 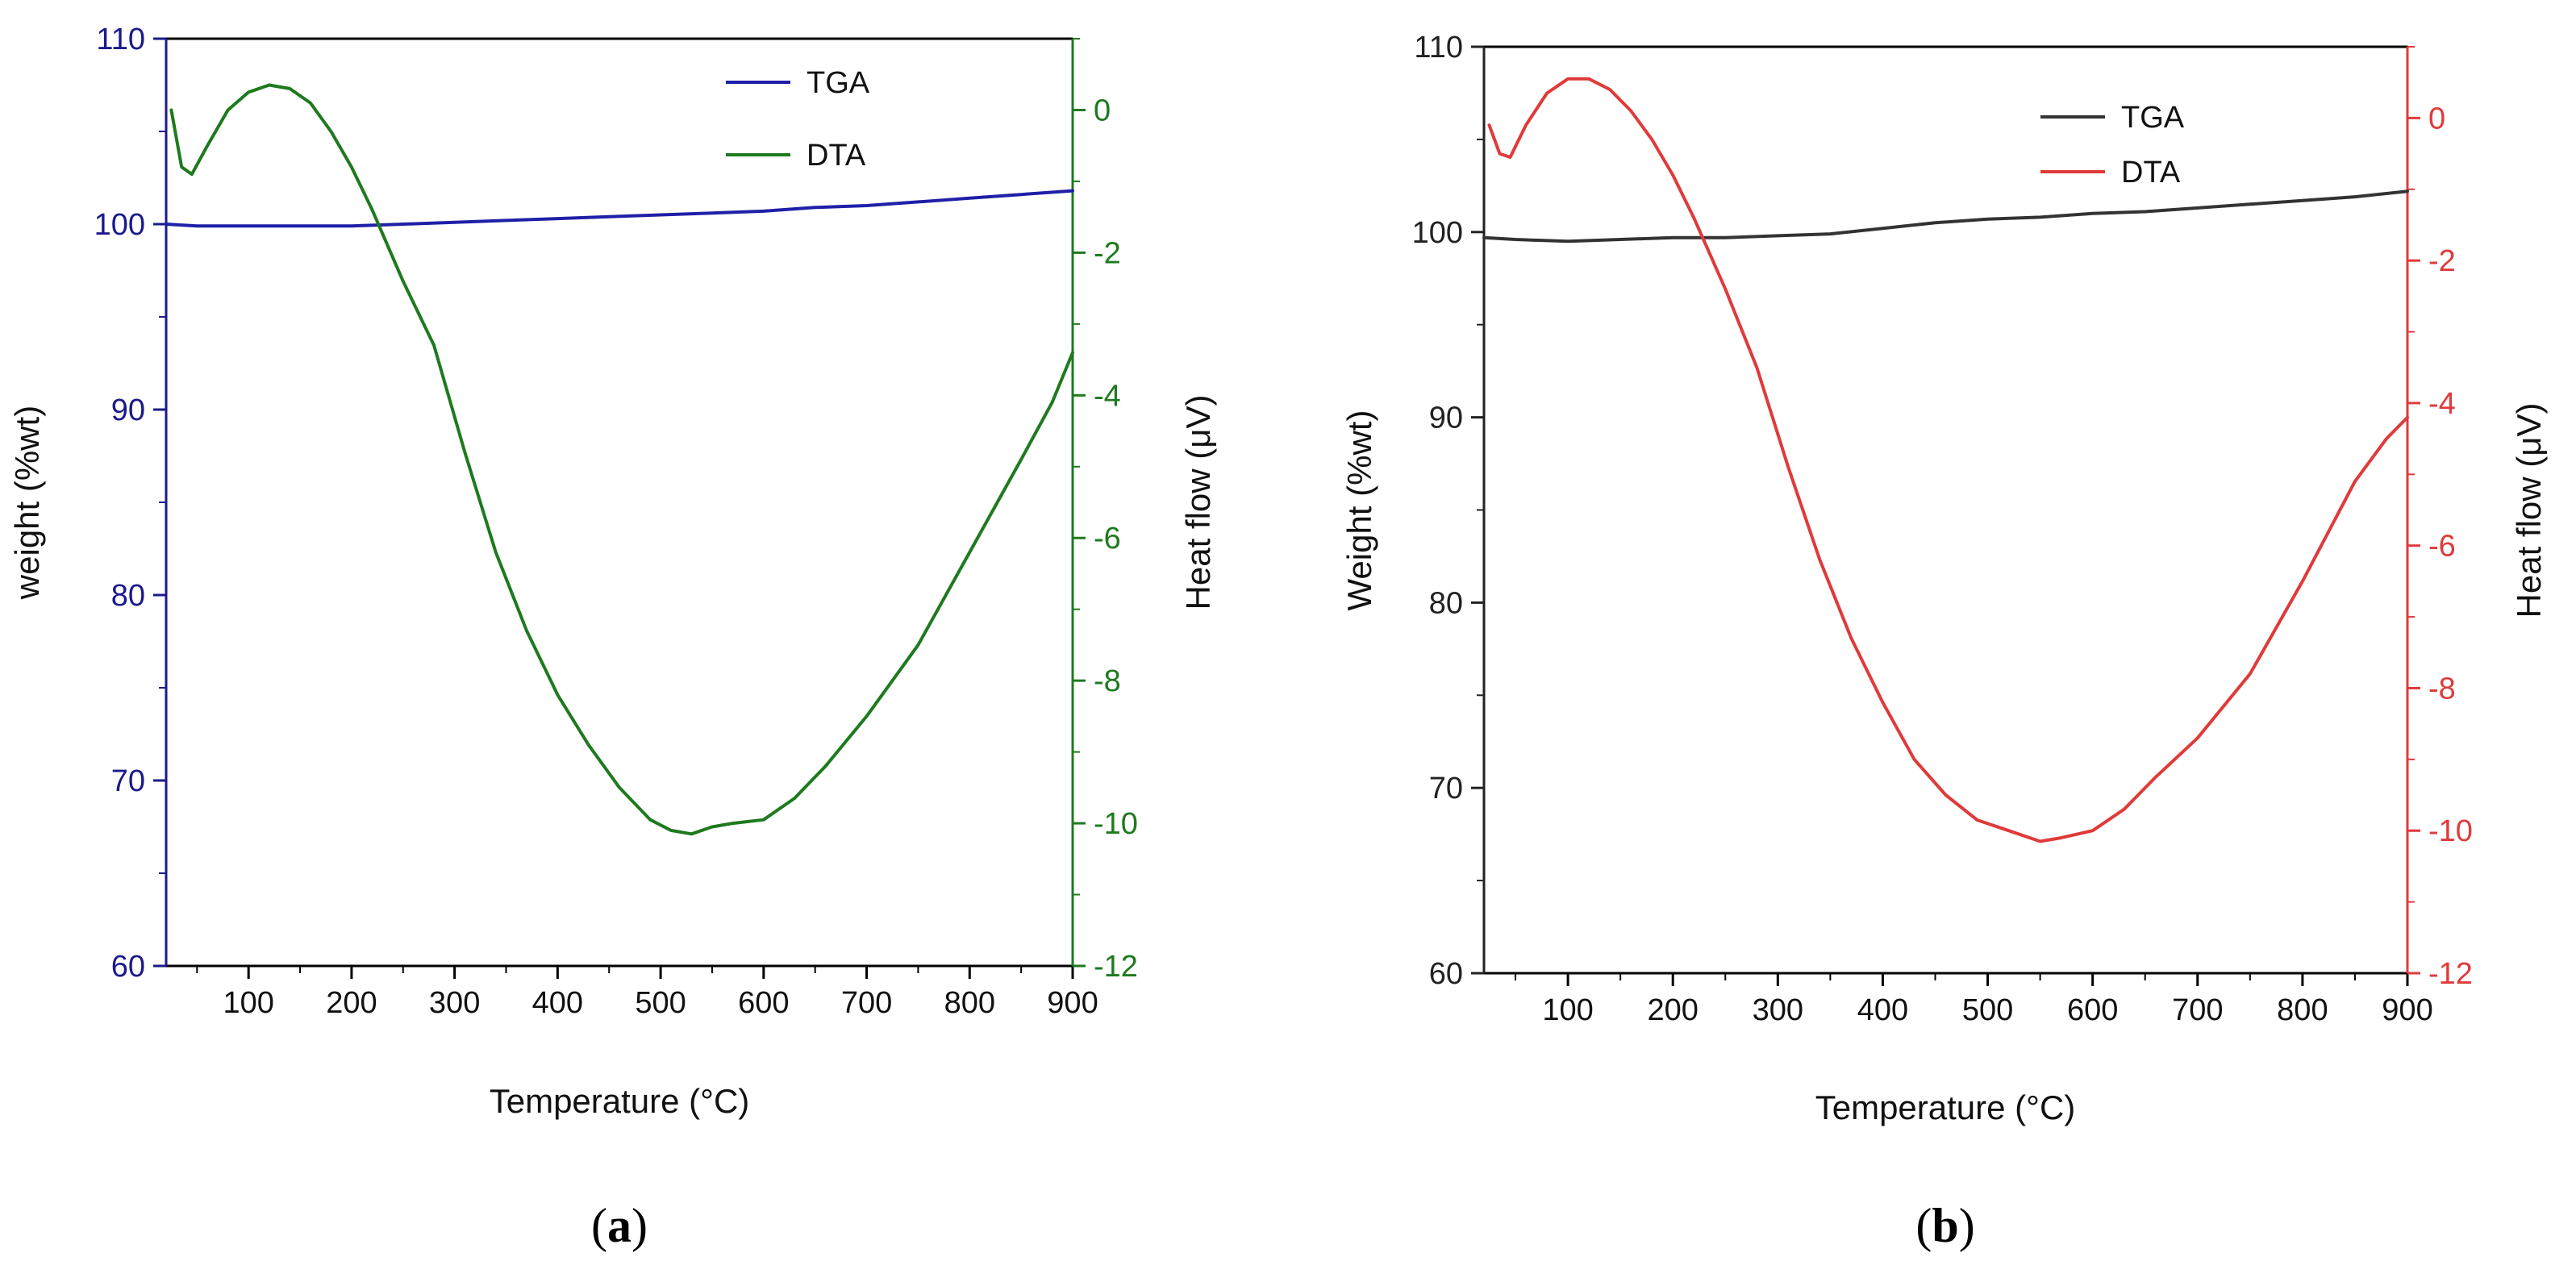 I want to click on panel-caption: (a), so click(x=619, y=1225).